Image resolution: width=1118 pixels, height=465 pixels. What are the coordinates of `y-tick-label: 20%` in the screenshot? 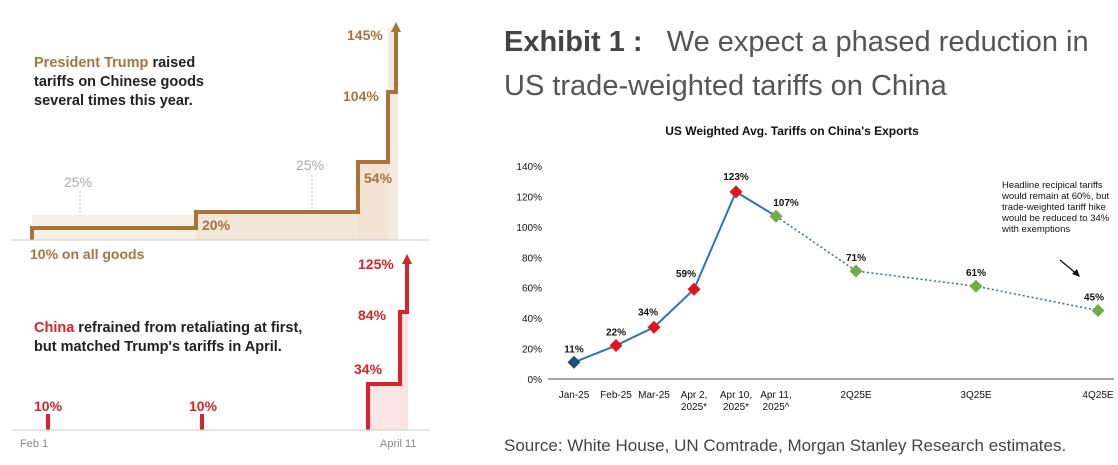 It's located at (532, 350).